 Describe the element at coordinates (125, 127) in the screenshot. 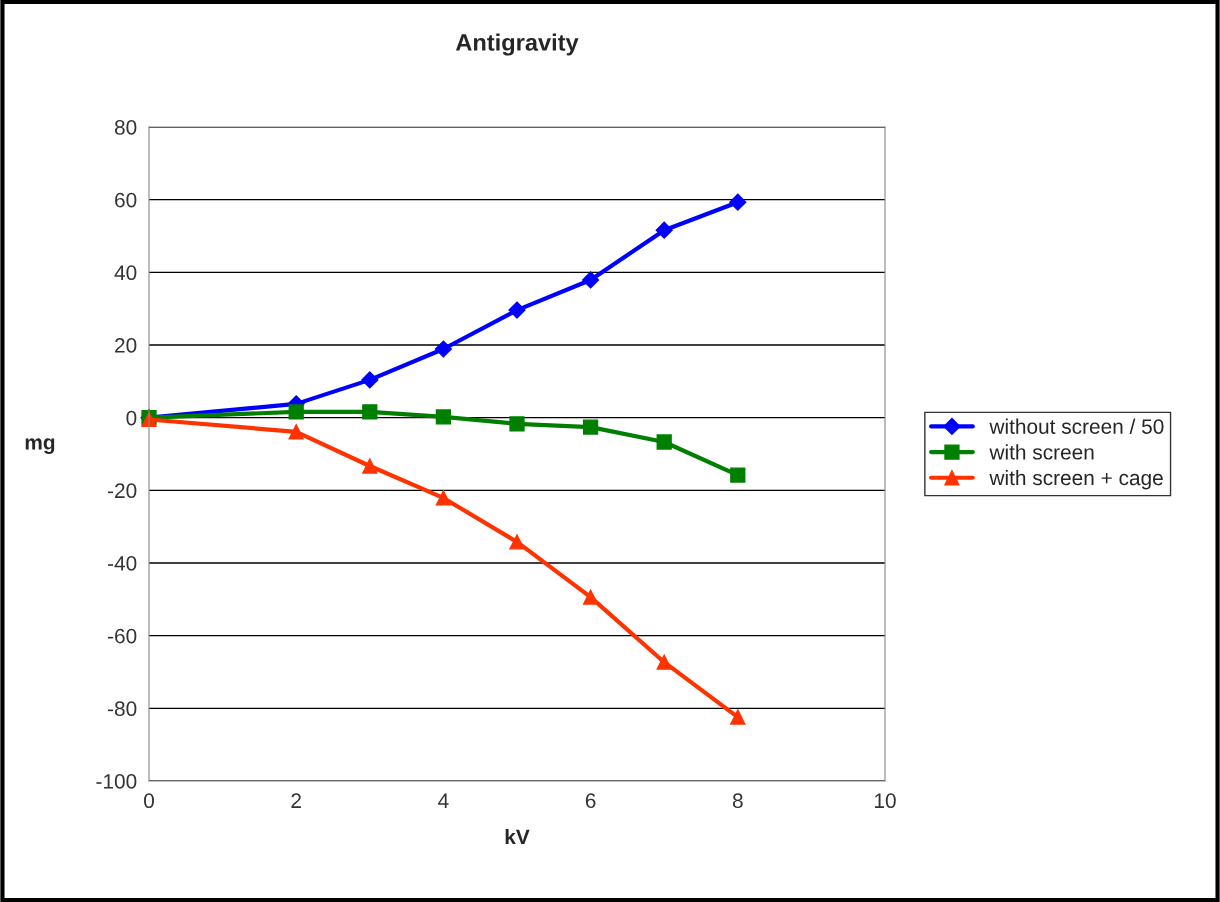

I see `y-tick-label: 80` at that location.